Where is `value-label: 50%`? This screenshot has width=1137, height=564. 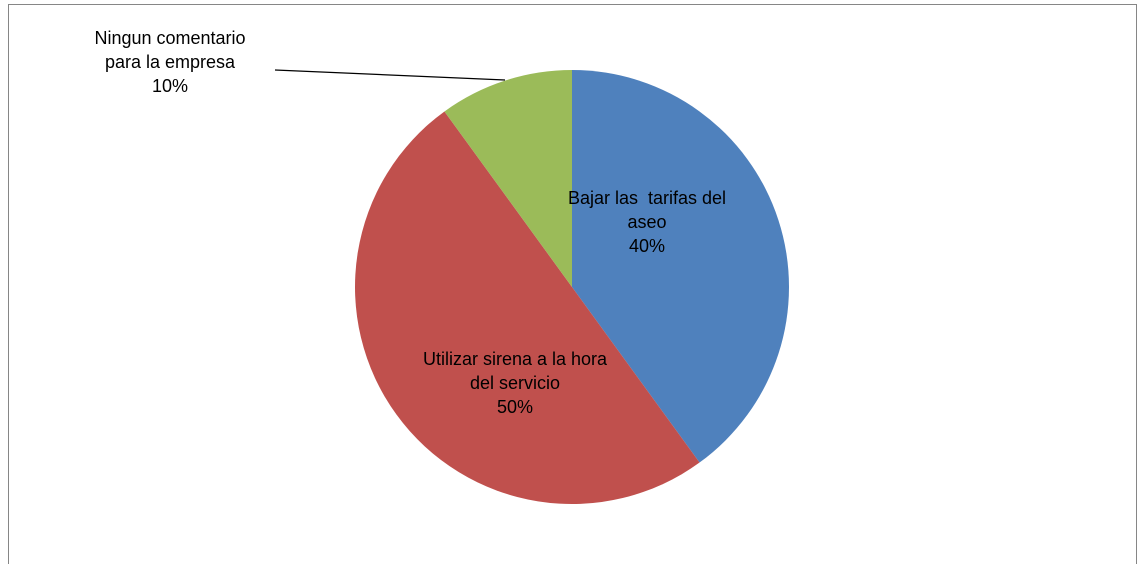
value-label: 50% is located at coordinates (515, 407).